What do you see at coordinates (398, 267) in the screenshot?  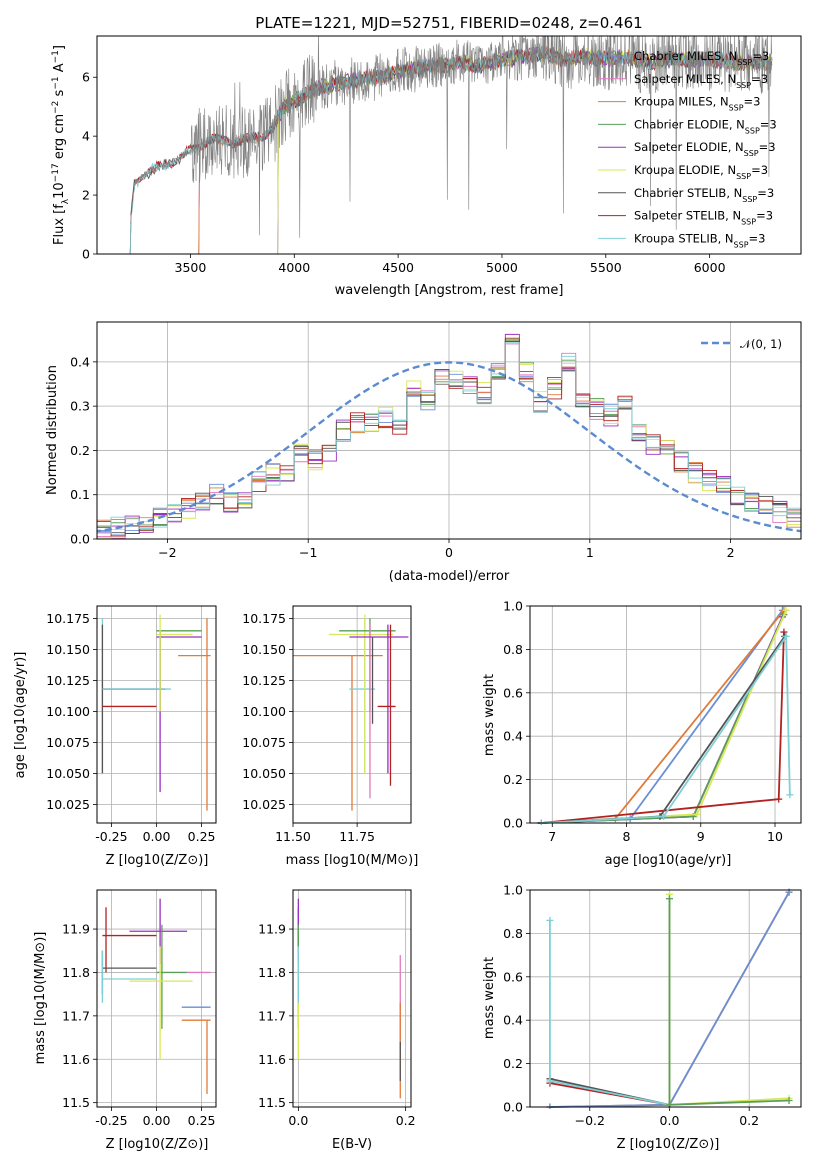 I see `x-tick-label: 4500` at bounding box center [398, 267].